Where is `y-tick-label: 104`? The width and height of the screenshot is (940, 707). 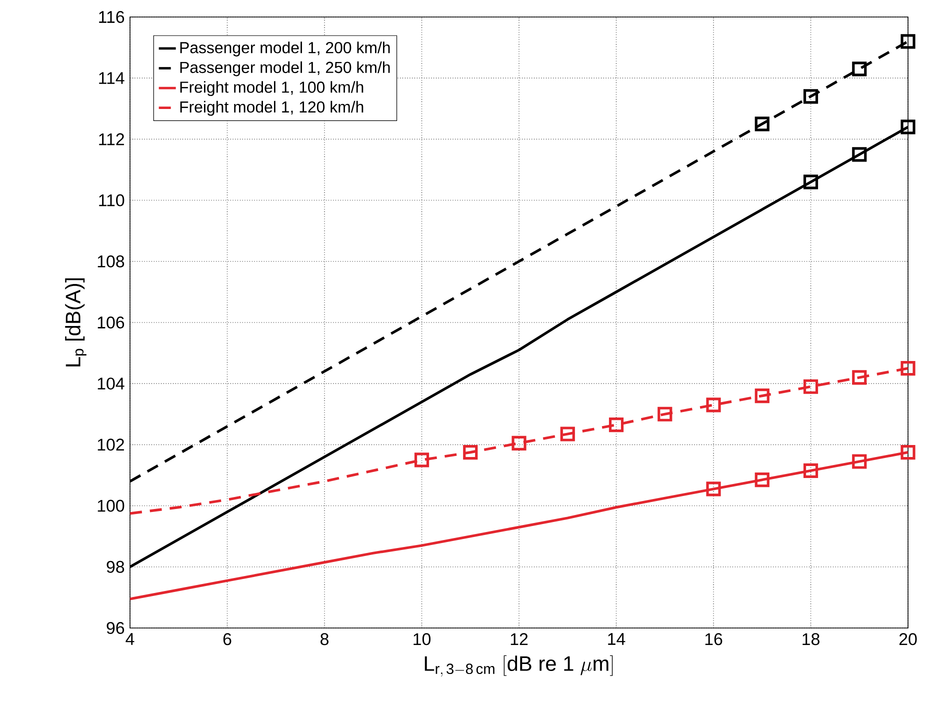
y-tick-label: 104 is located at coordinates (111, 384).